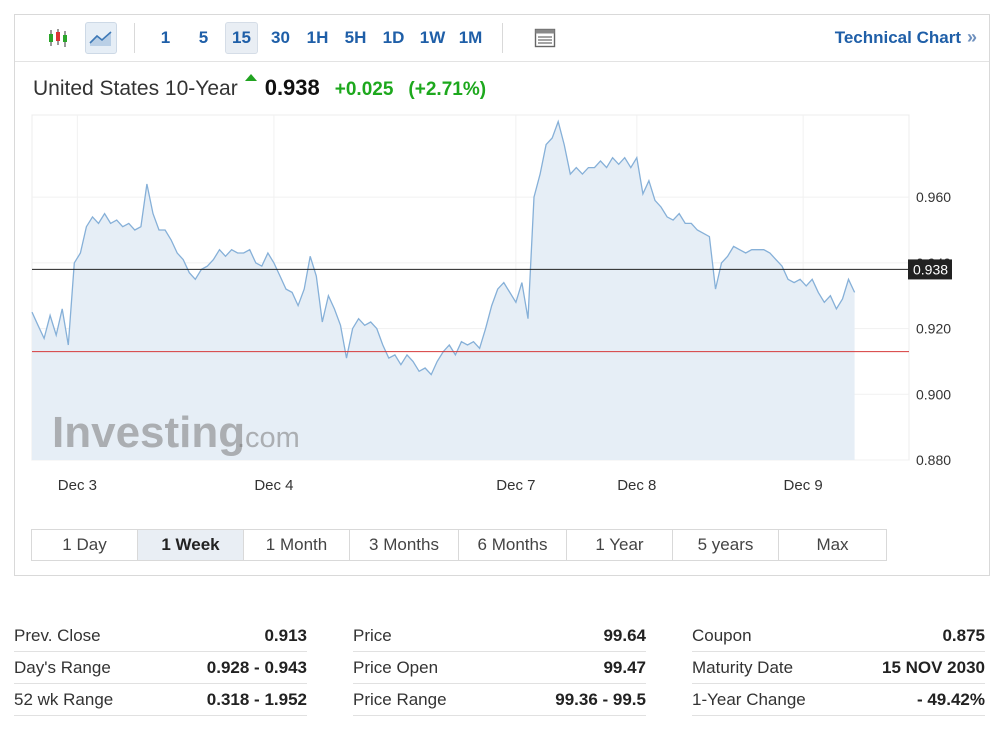 The image size is (1002, 738). I want to click on table-icon, so click(545, 38).